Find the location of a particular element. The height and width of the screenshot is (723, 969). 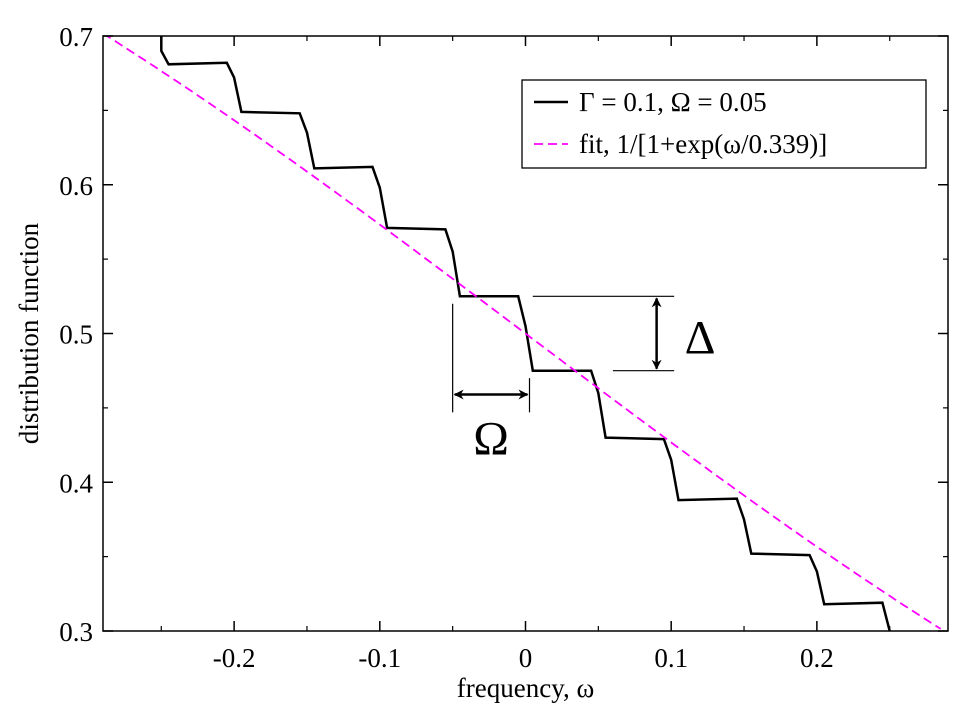

x-tick-label: -0.1 is located at coordinates (379, 658).